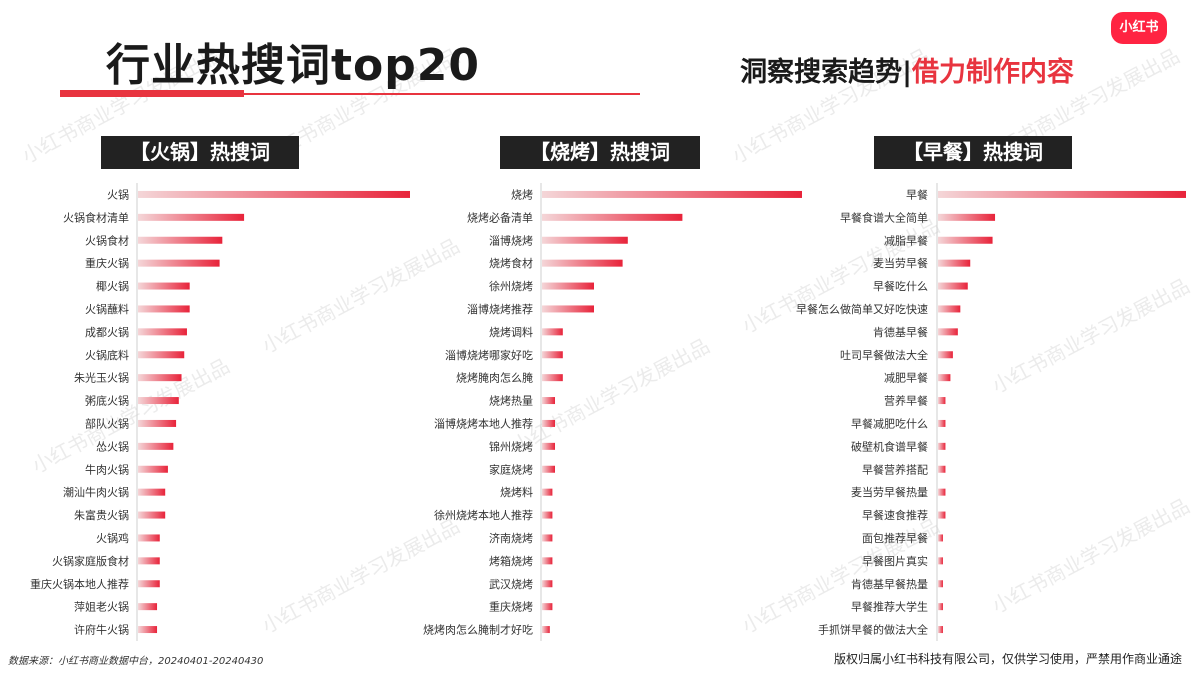 The width and height of the screenshot is (1200, 673). What do you see at coordinates (511, 332) in the screenshot?
I see `category-label: 烧烤调料` at bounding box center [511, 332].